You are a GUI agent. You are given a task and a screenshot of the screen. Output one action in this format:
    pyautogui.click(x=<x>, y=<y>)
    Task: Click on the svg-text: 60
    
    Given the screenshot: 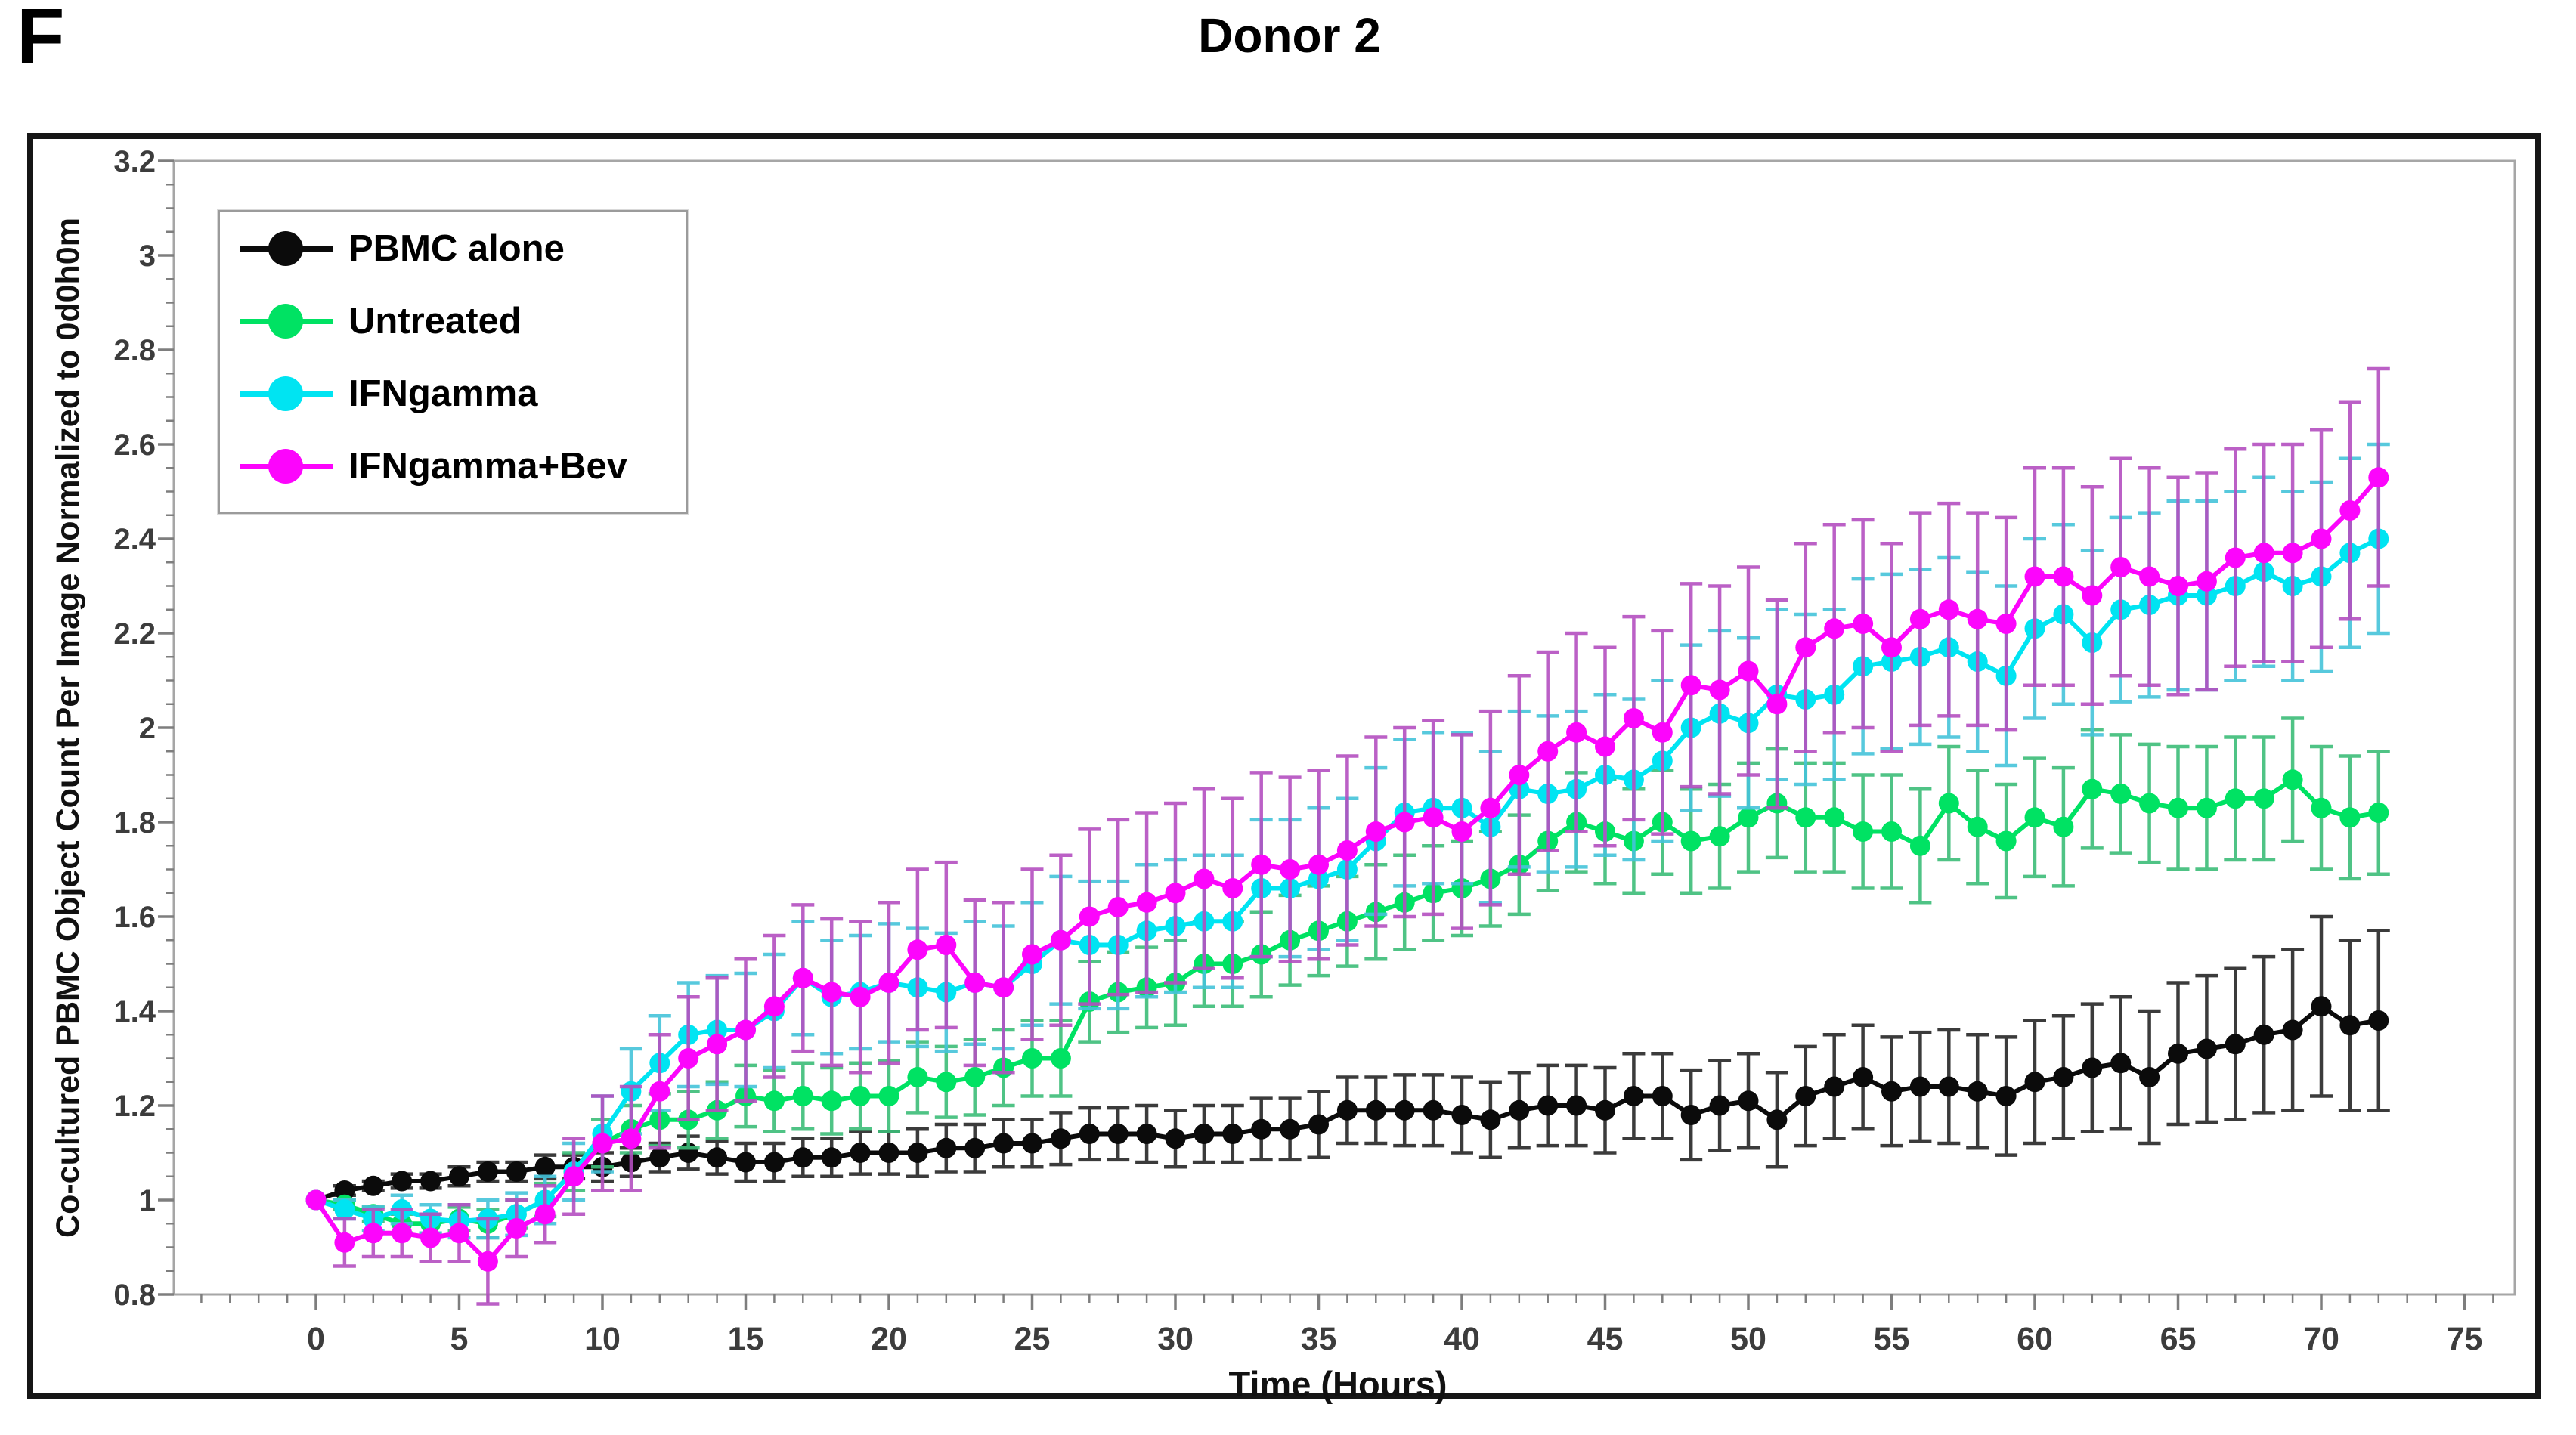 What is the action you would take?
    pyautogui.click(x=2035, y=1339)
    